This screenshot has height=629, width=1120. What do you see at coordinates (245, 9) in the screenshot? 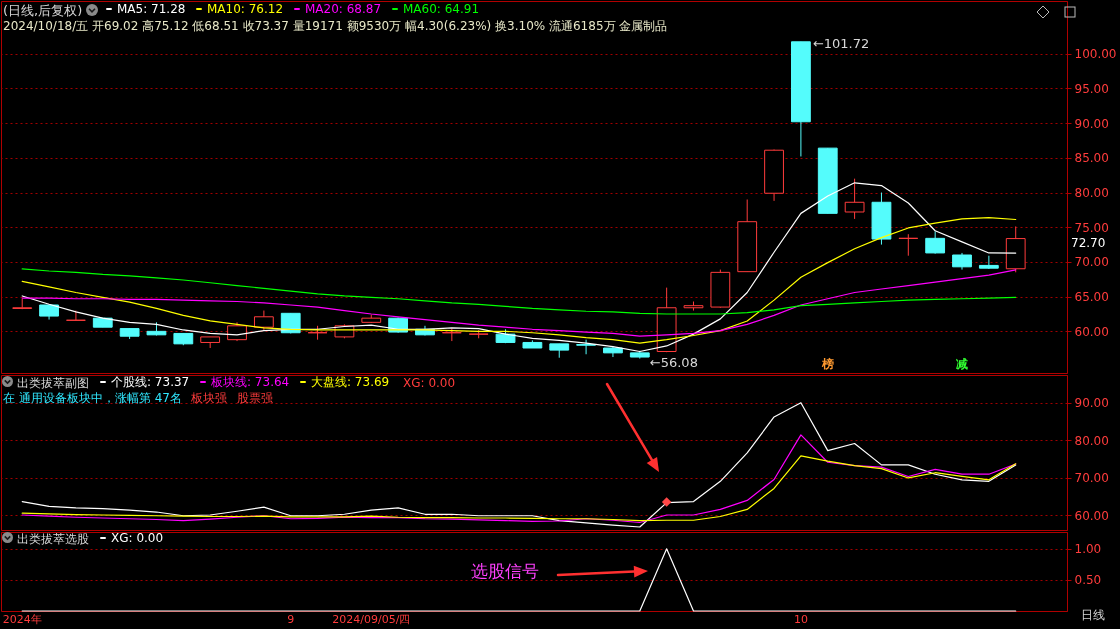
I see `legend-label: MA10: 76.12` at bounding box center [245, 9].